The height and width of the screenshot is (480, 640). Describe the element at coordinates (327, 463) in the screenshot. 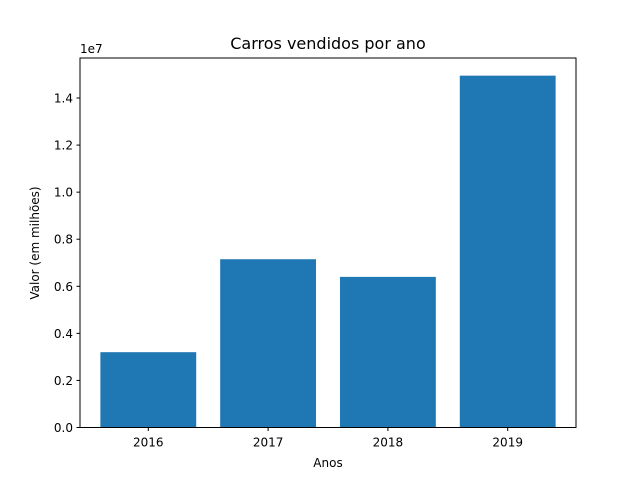

I see `x-axis-label: Anos` at that location.